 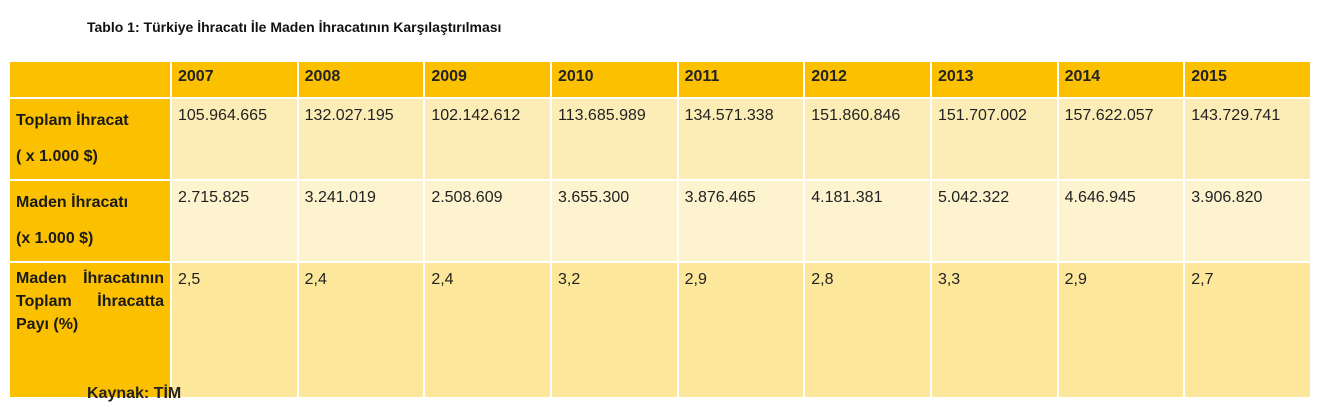 I want to click on value-cell: 4.181.381, so click(x=867, y=221).